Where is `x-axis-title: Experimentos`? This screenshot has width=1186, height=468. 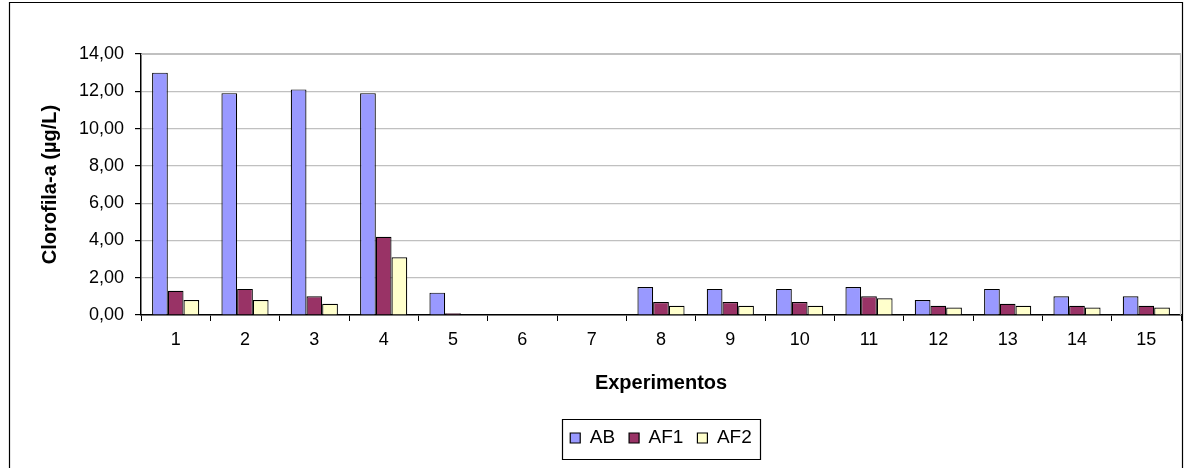 x-axis-title: Experimentos is located at coordinates (661, 381).